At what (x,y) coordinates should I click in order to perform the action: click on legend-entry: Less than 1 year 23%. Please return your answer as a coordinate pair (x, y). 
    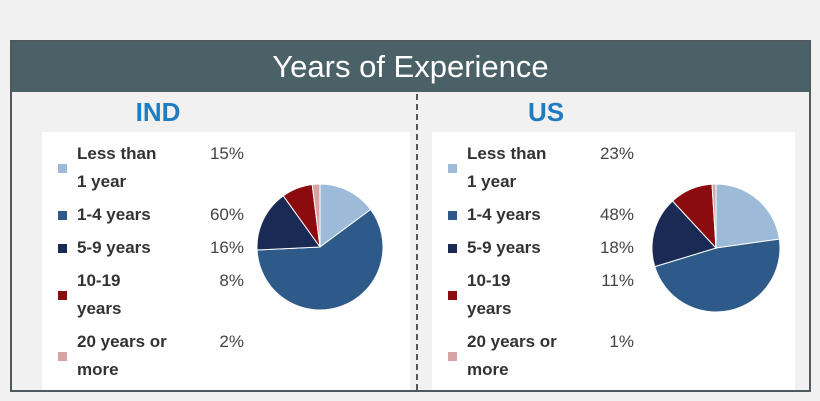
    Looking at the image, I should click on (541, 168).